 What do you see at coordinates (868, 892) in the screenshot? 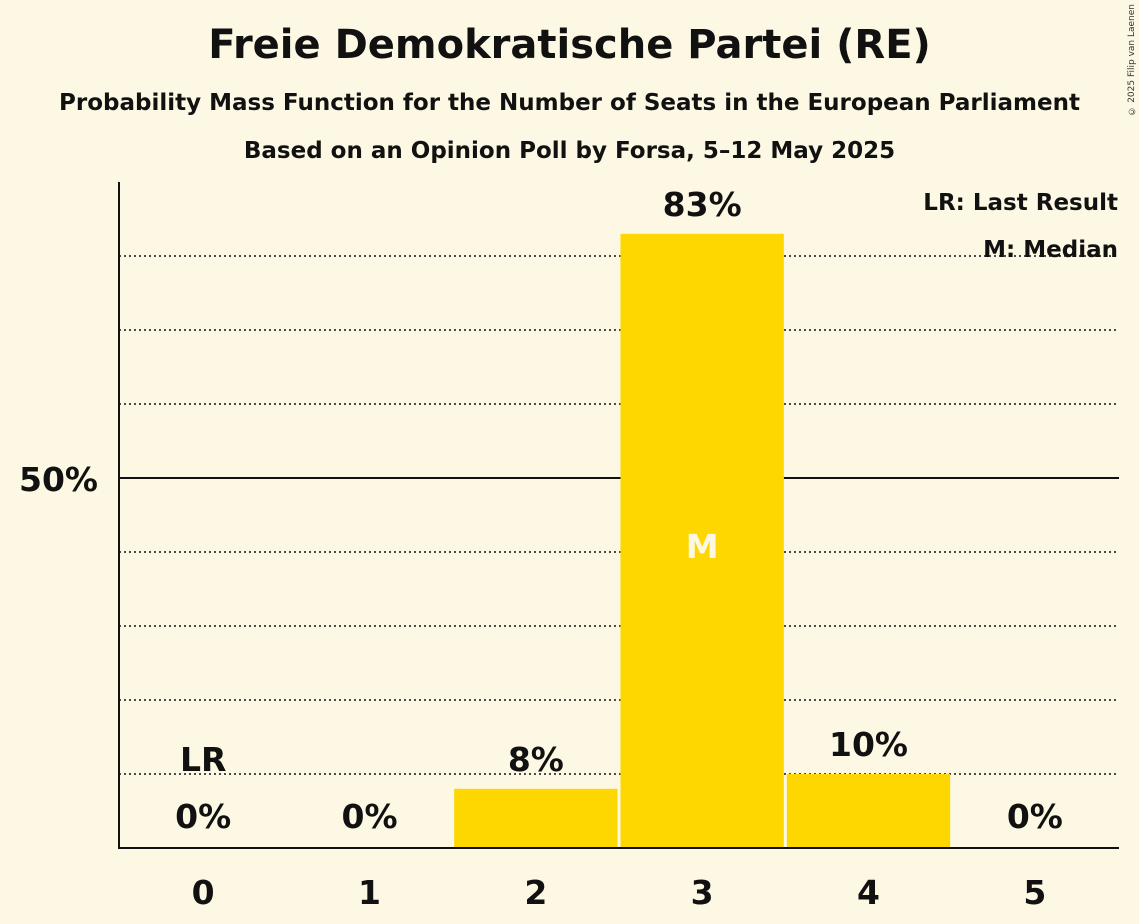
I see `x-tick-label: 4` at bounding box center [868, 892].